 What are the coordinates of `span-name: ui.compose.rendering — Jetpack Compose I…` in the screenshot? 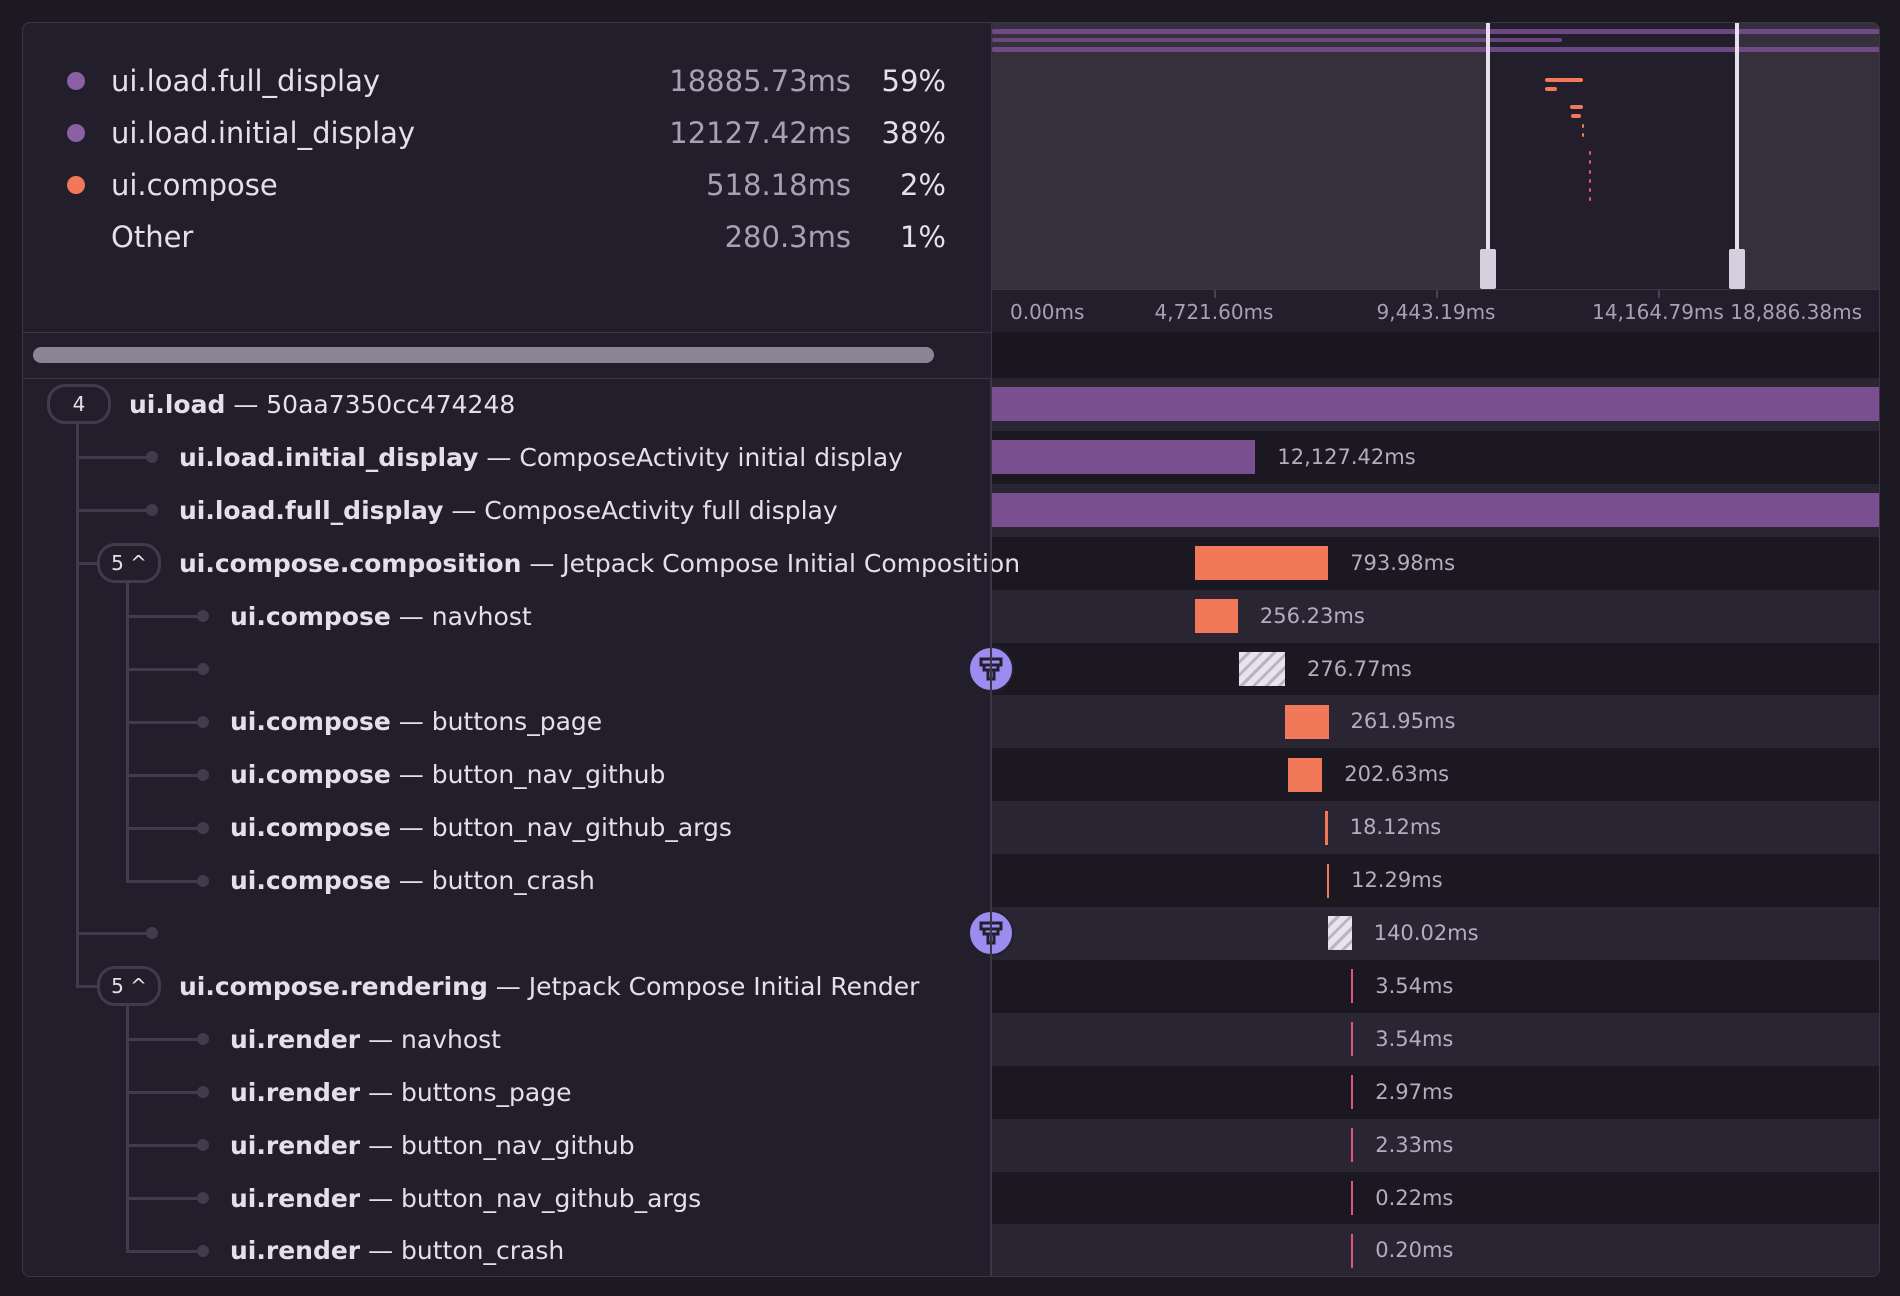 It's located at (549, 986).